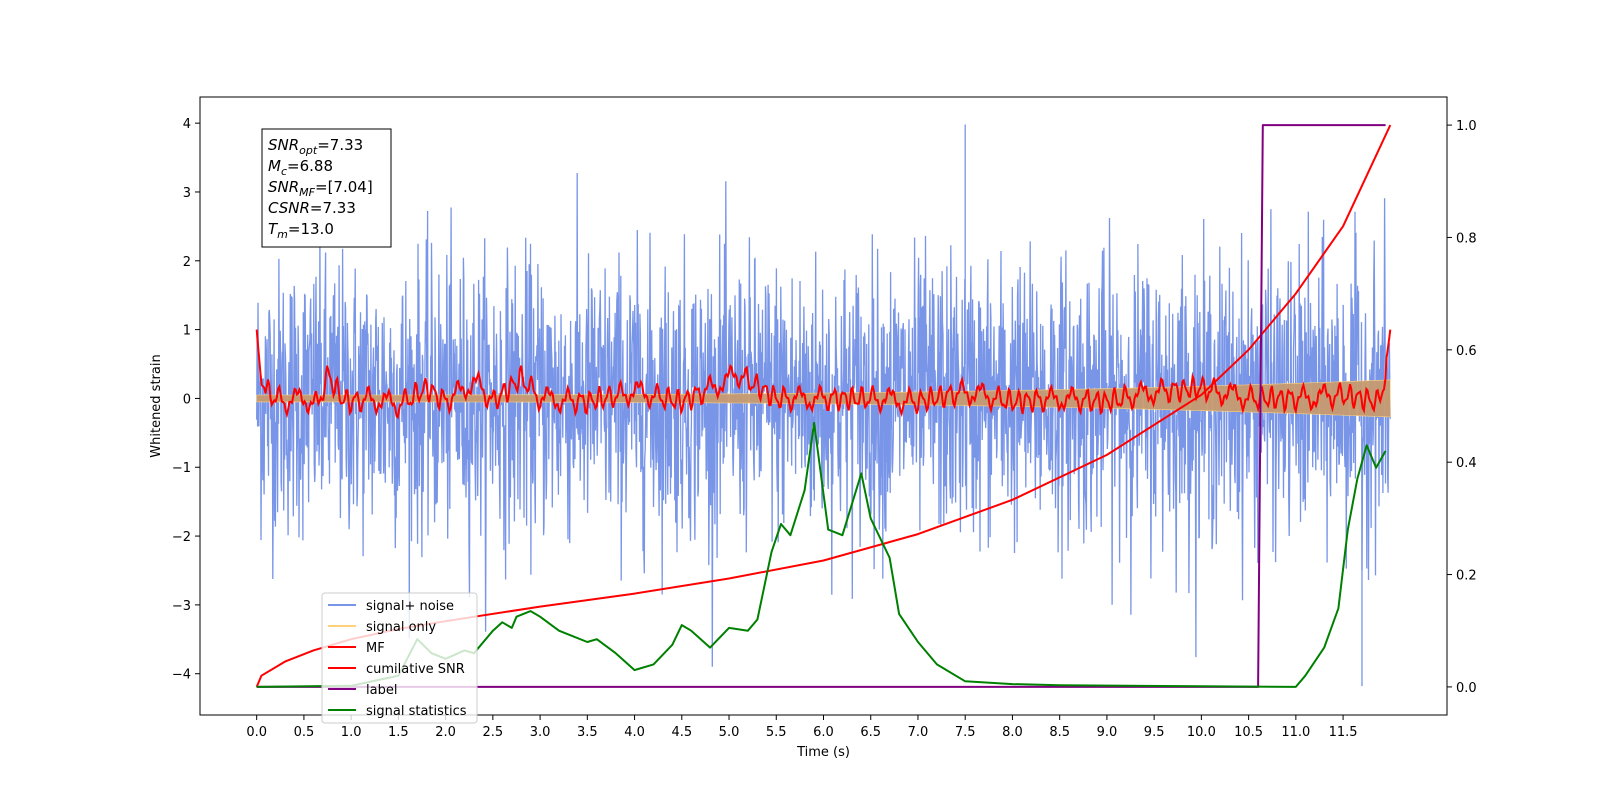  What do you see at coordinates (415, 669) in the screenshot?
I see `legend-label: cumilative SNR` at bounding box center [415, 669].